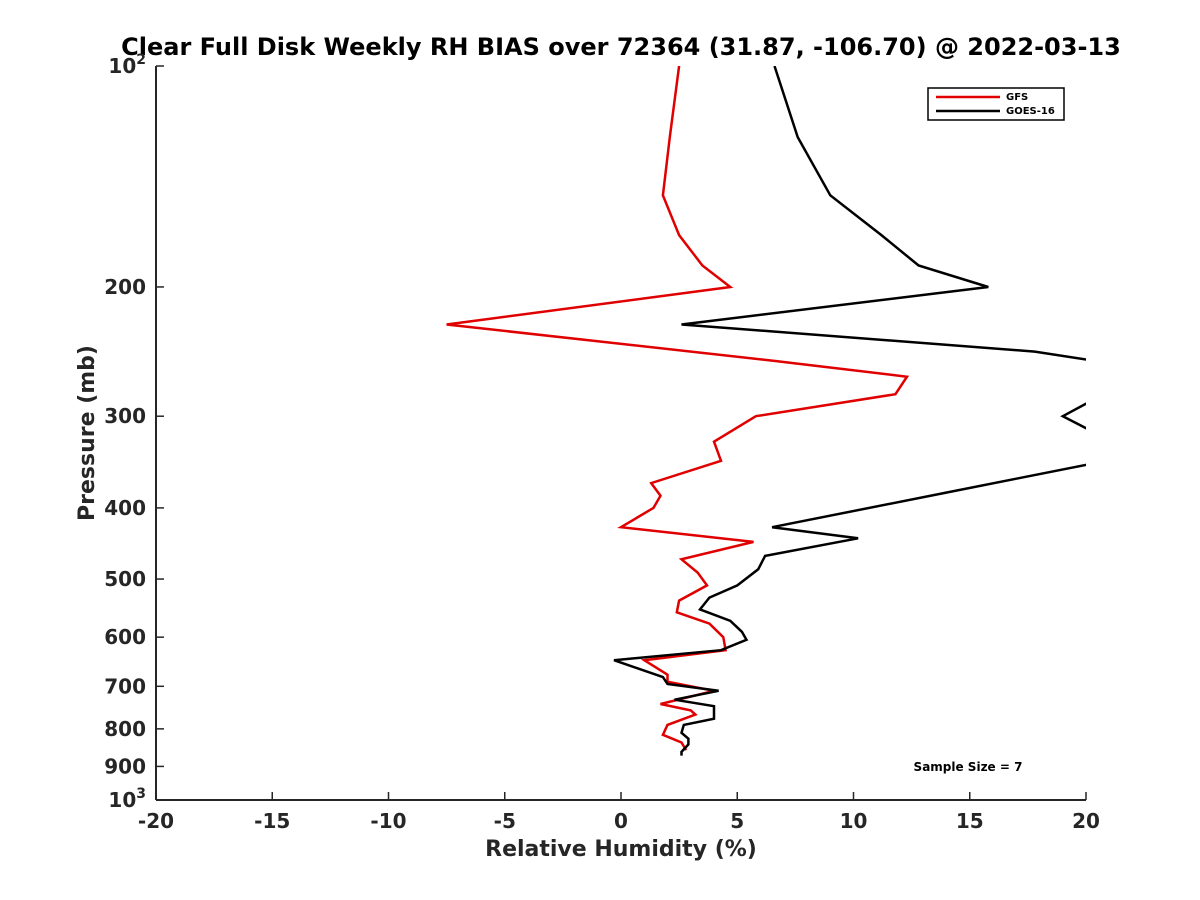 Image resolution: width=1200 pixels, height=900 pixels. Describe the element at coordinates (737, 821) in the screenshot. I see `x-tick-label: 5` at that location.